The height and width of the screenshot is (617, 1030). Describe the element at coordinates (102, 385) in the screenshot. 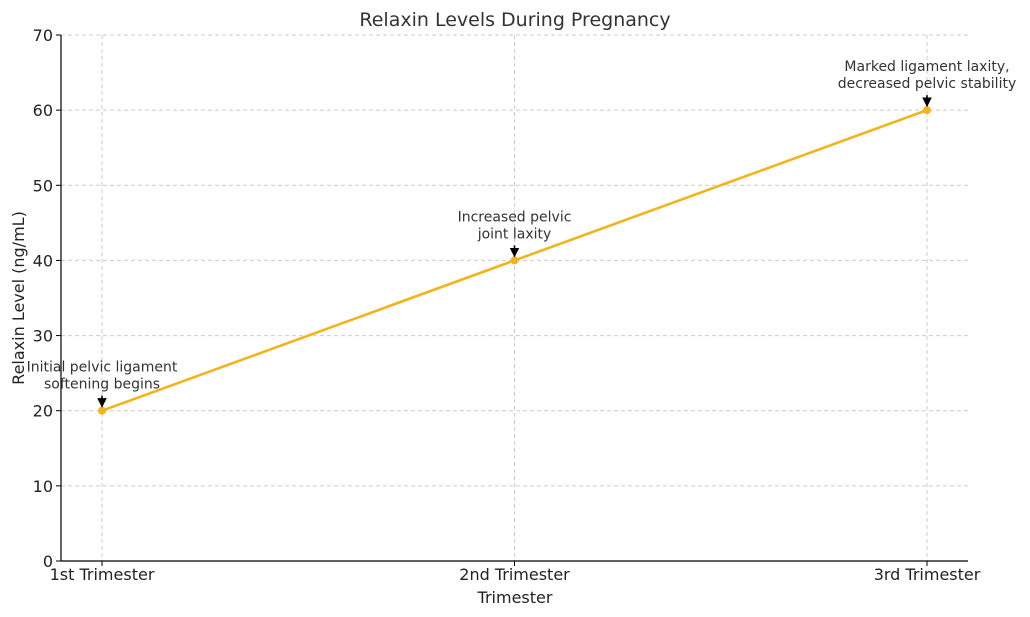

I see `annotation-text: softening begins` at that location.